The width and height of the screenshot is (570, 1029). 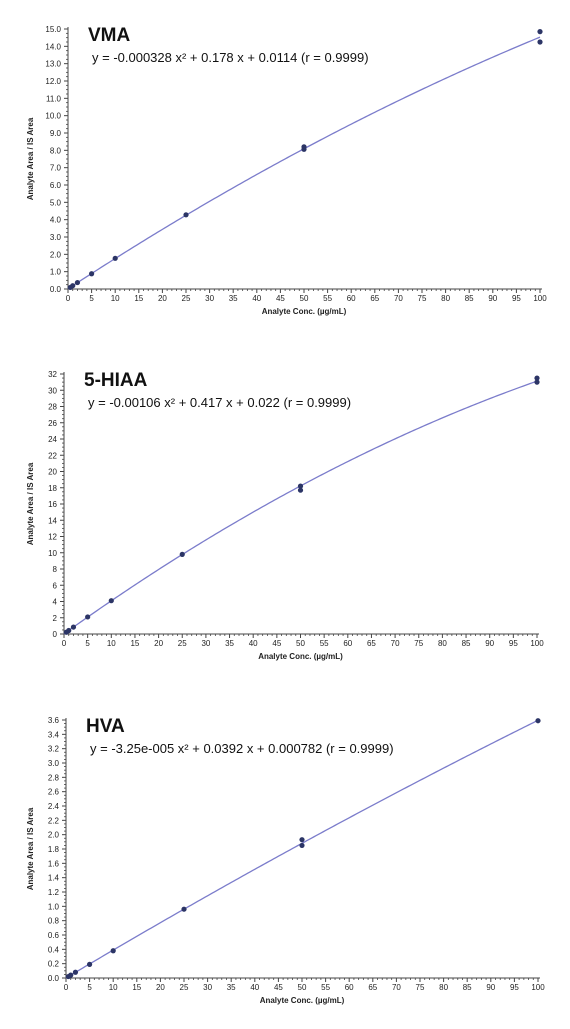 I want to click on y-tick-label: 1.8, so click(x=54, y=849).